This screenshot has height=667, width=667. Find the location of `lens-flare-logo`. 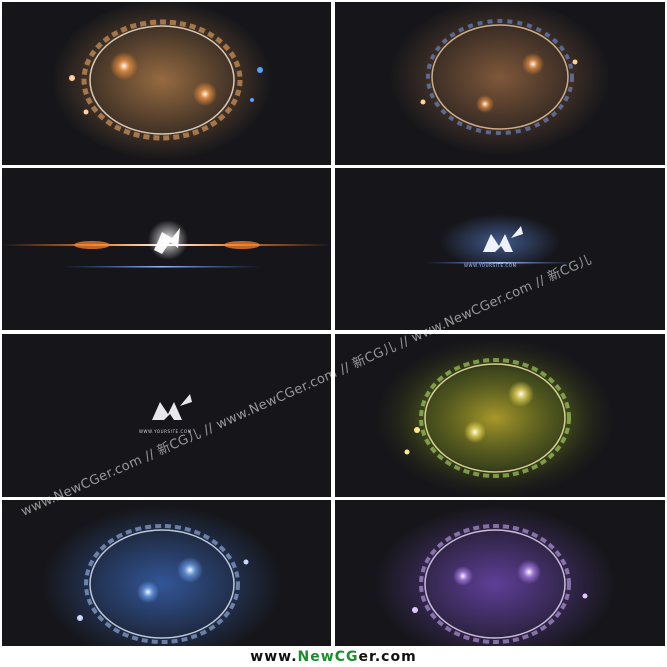

lens-flare-logo is located at coordinates (166, 244).